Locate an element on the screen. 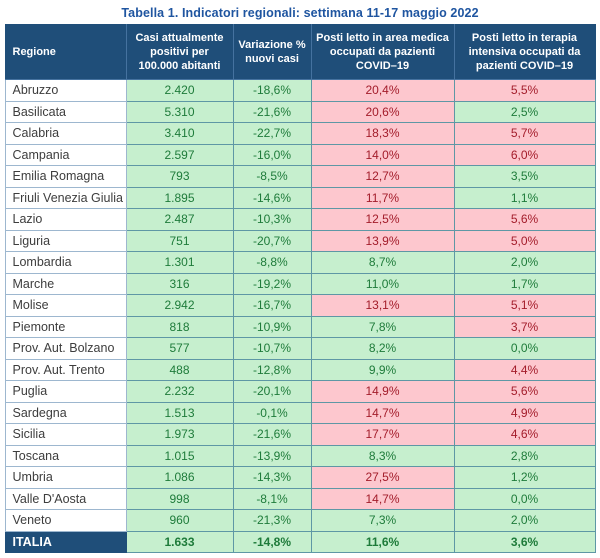  value-cell-area-medica: 20,4% is located at coordinates (382, 90).